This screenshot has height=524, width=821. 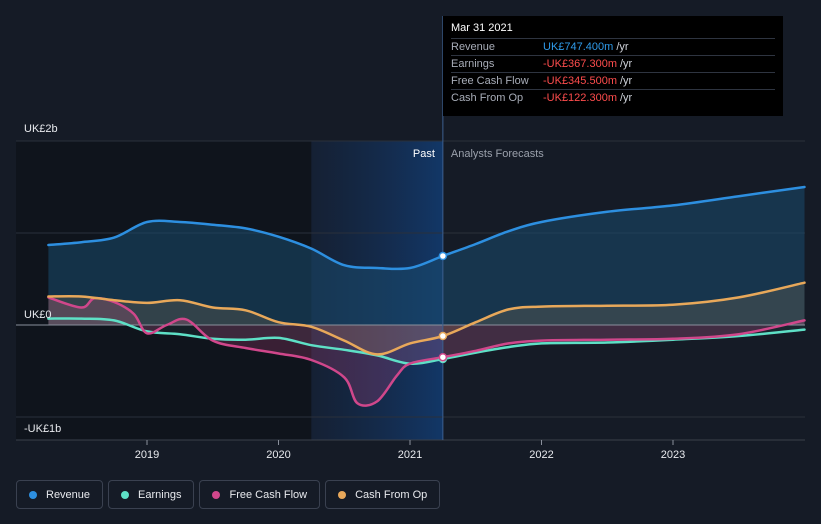 I want to click on legend-label: Revenue, so click(x=68, y=494).